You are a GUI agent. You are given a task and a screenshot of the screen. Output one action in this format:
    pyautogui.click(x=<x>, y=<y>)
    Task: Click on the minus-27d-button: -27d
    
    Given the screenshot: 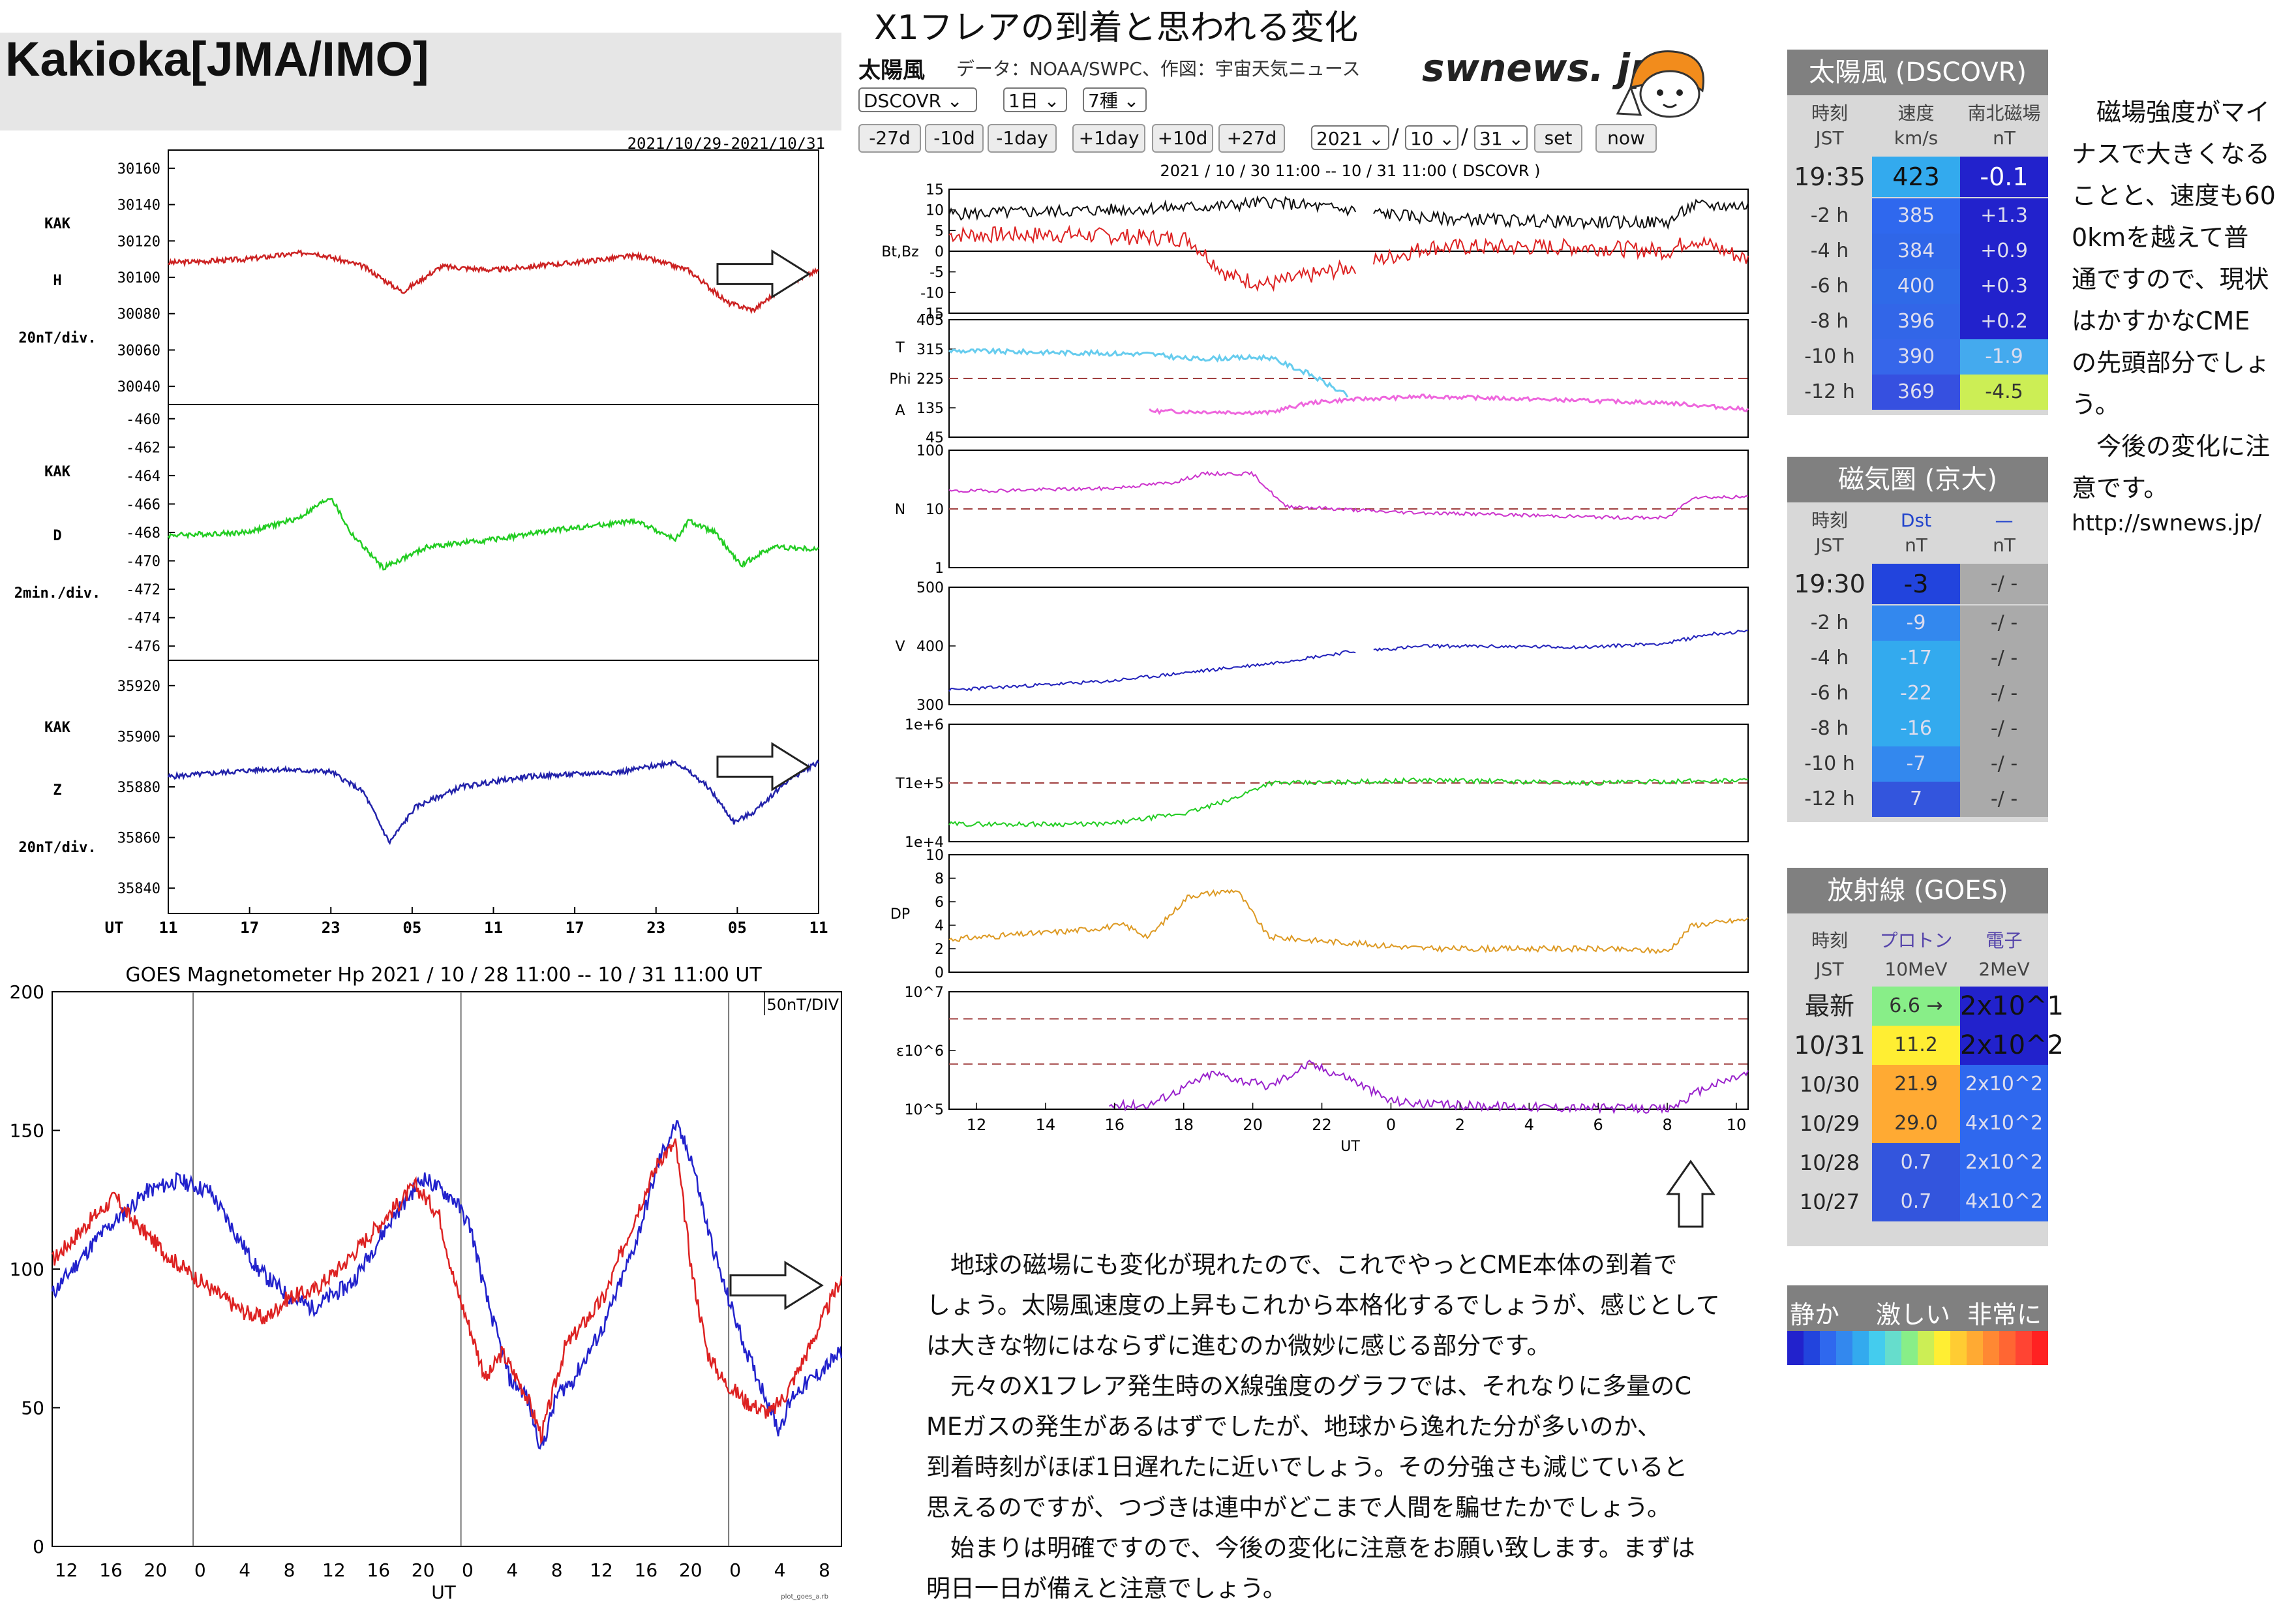 What is the action you would take?
    pyautogui.click(x=889, y=138)
    